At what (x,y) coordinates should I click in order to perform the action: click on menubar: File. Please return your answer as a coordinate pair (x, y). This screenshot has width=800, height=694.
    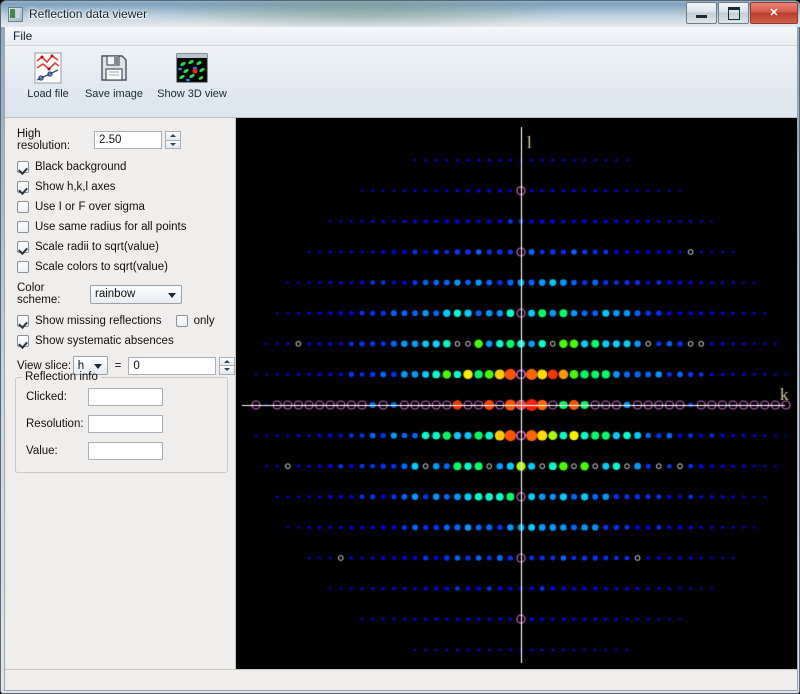
    Looking at the image, I should click on (401, 36).